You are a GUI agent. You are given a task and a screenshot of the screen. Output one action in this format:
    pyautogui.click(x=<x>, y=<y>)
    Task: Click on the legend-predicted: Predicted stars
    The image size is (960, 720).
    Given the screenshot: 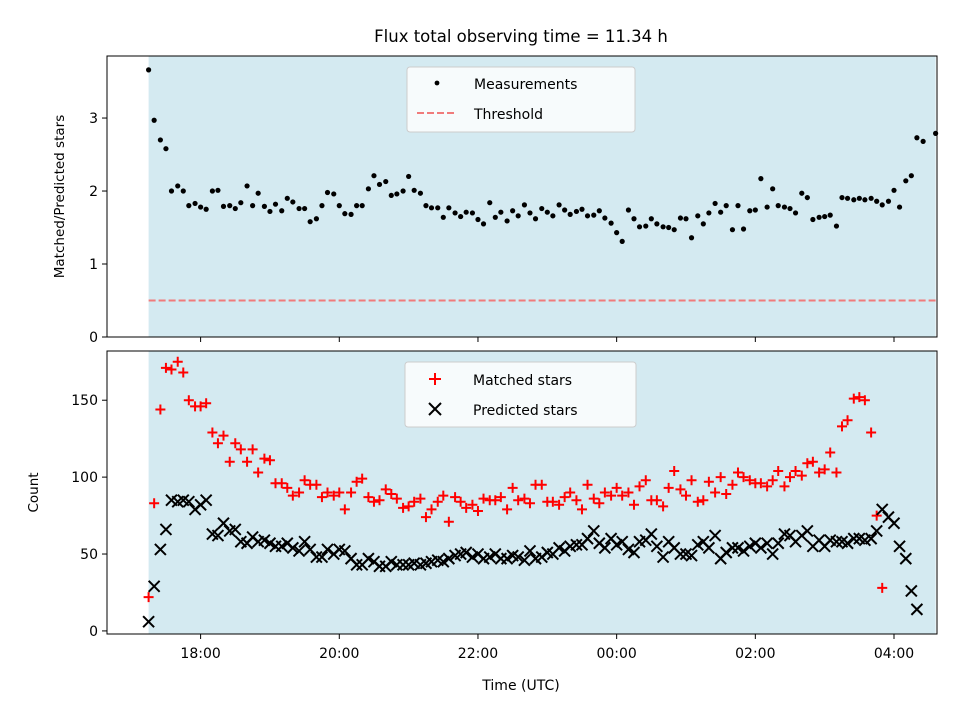 What is the action you would take?
    pyautogui.click(x=525, y=411)
    